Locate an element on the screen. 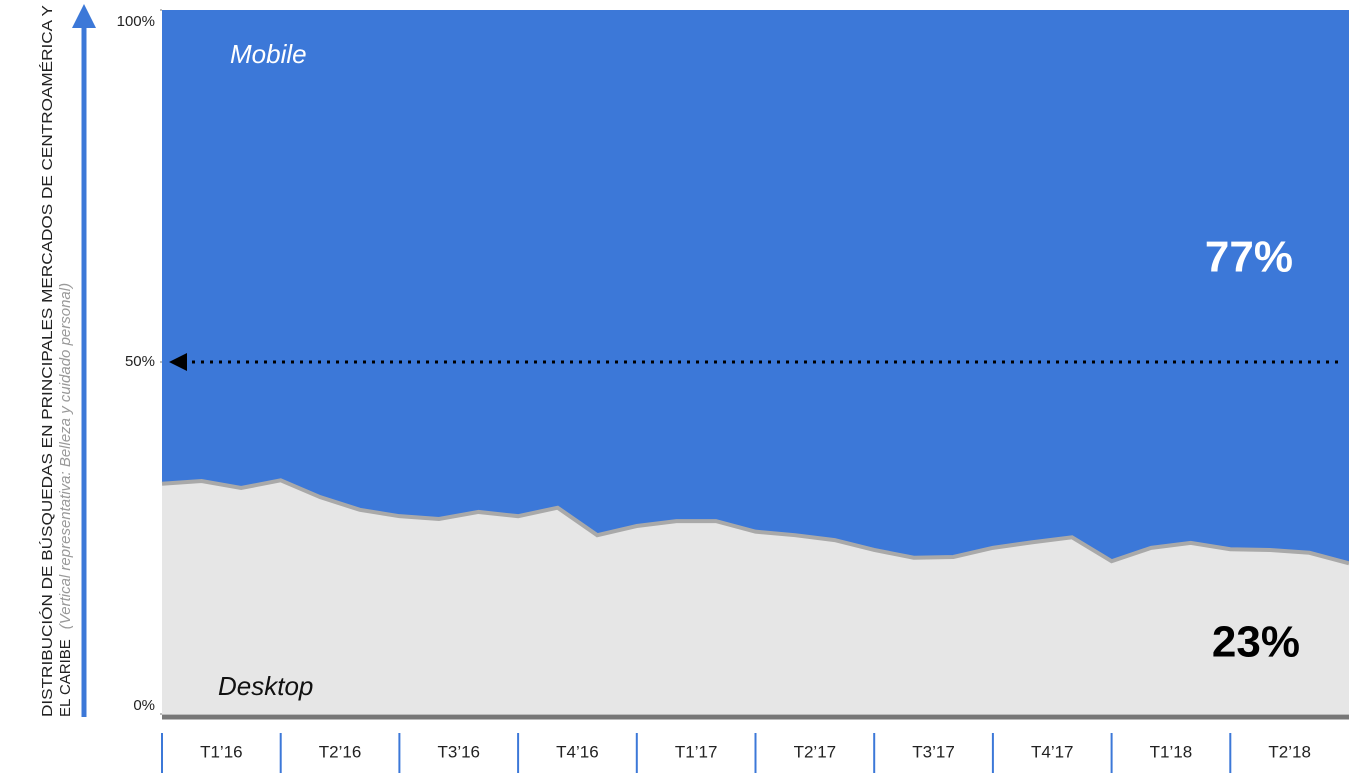 The image size is (1349, 774). x-tick-label: T1’18 is located at coordinates (1171, 751).